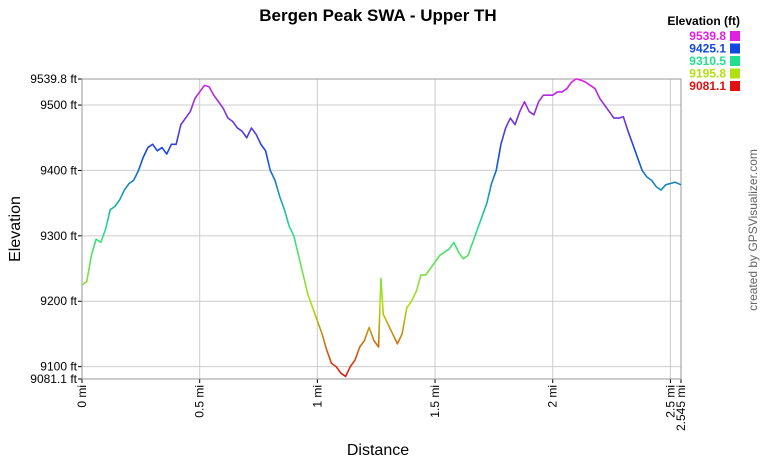 The width and height of the screenshot is (760, 460). I want to click on y-tick-label: 9500 ft, so click(58, 105).